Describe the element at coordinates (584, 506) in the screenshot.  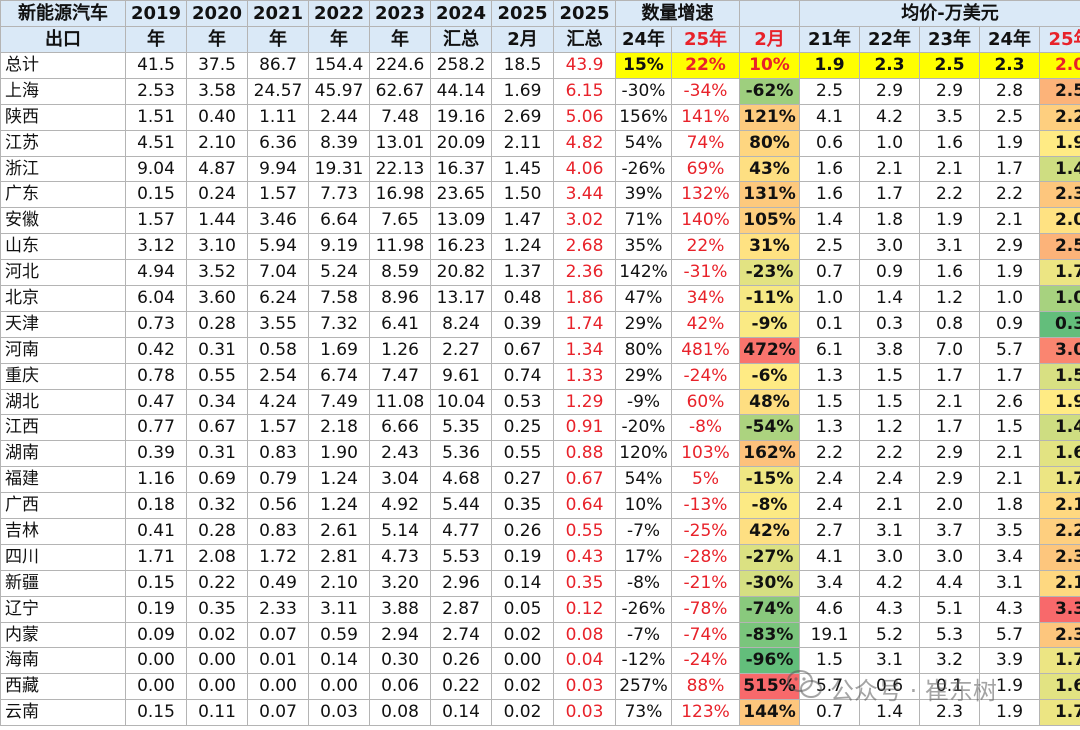
I see `volume-2025-total-cell: 0.64` at that location.